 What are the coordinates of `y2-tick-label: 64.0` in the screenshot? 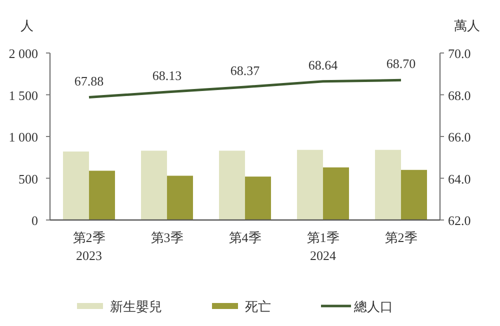 It's located at (459, 178).